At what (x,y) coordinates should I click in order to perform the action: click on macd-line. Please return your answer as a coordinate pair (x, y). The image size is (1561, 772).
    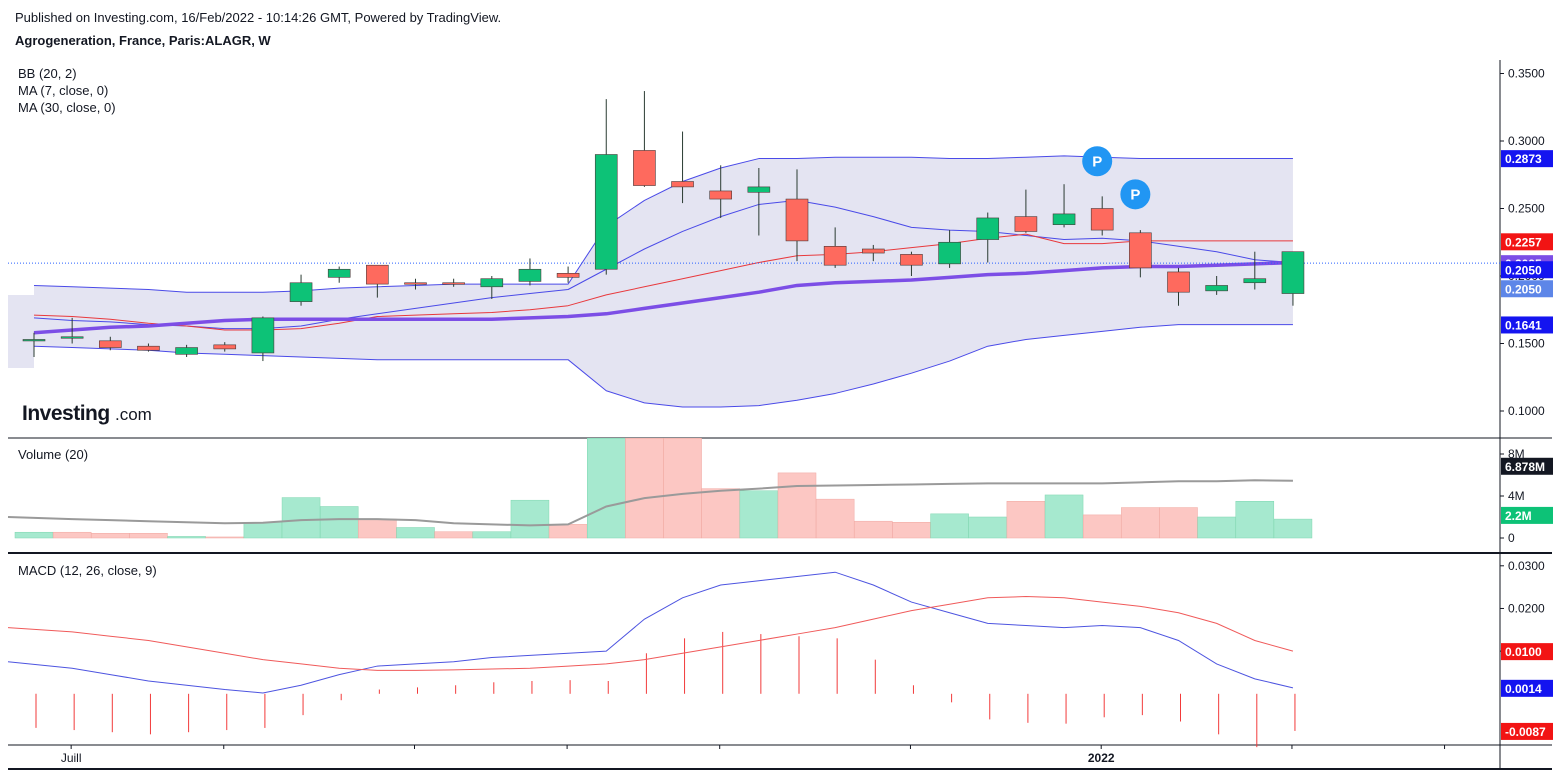
    Looking at the image, I should click on (650, 632).